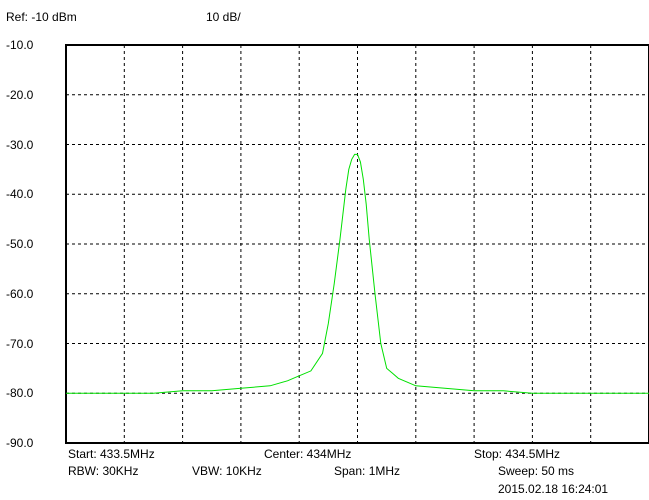 Image resolution: width=649 pixels, height=500 pixels. Describe the element at coordinates (223, 17) in the screenshot. I see `scale-label: 10 dB/` at that location.